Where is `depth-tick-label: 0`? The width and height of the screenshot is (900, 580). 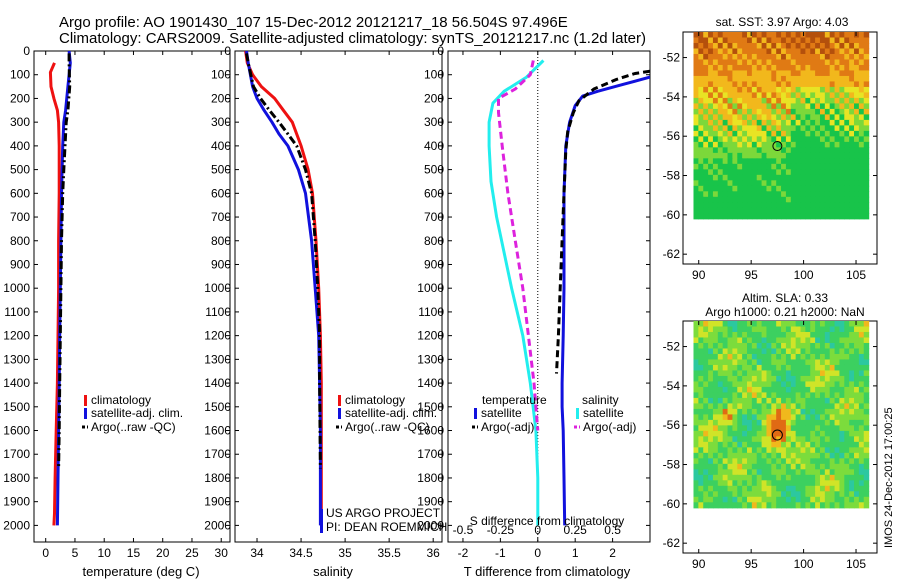 depth-tick-label: 0 is located at coordinates (440, 51).